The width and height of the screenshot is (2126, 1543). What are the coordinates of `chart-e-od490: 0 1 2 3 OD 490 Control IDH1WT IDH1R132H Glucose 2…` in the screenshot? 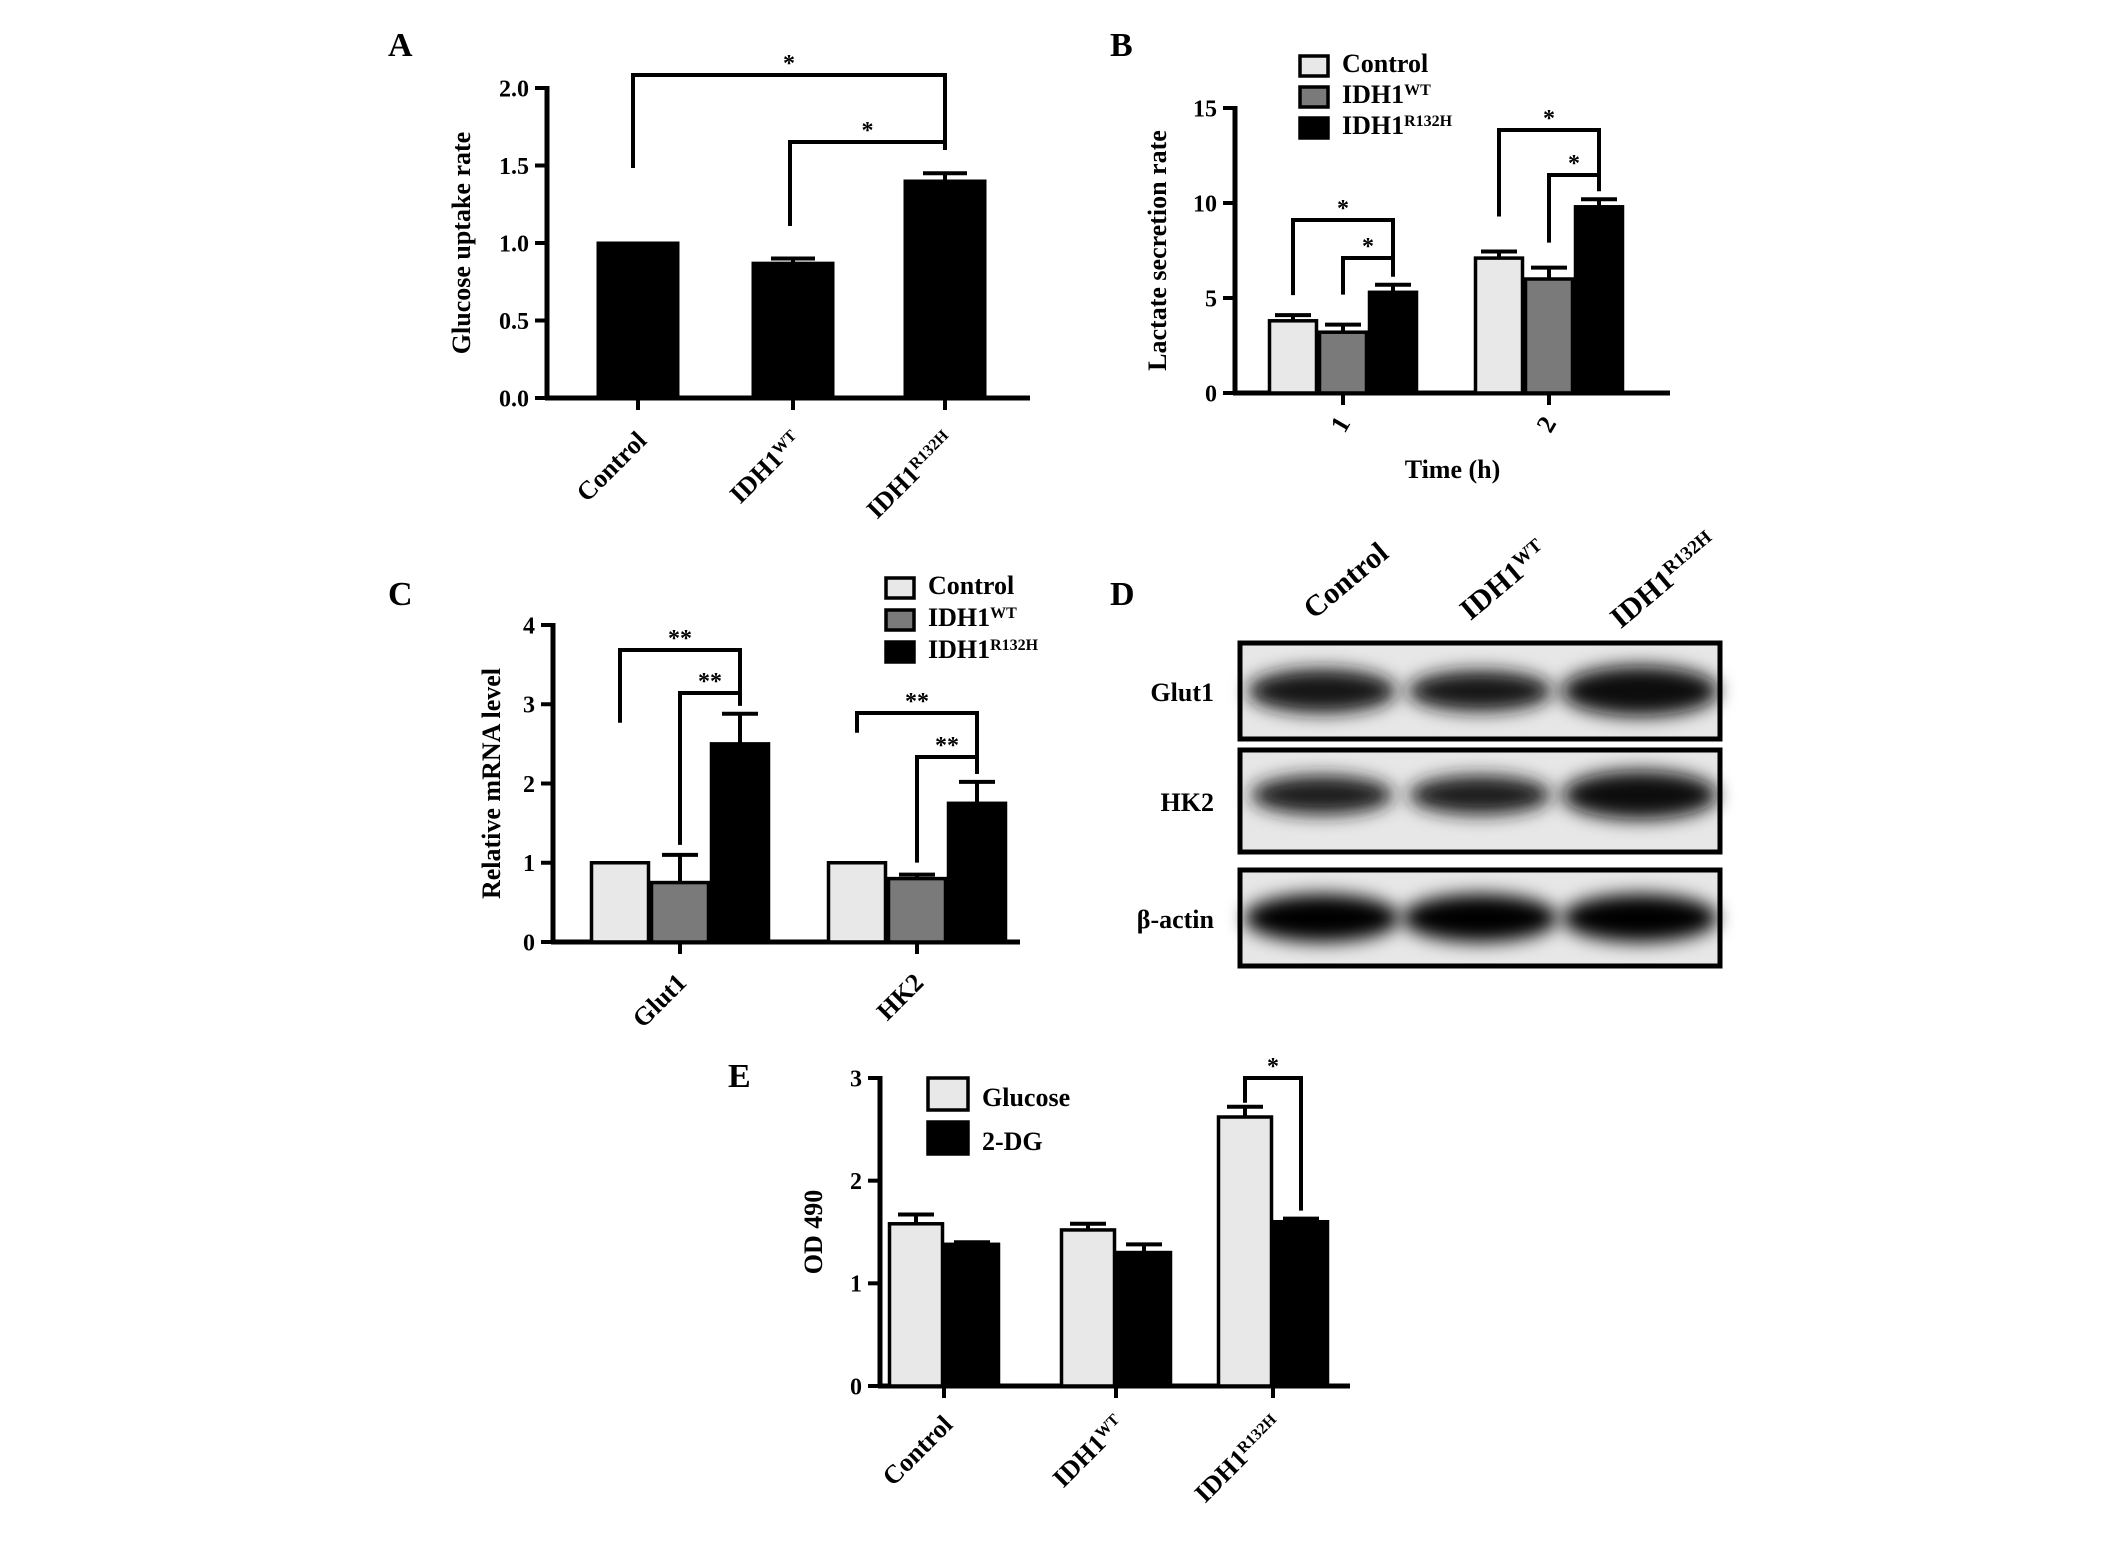 It's located at (1074, 1281).